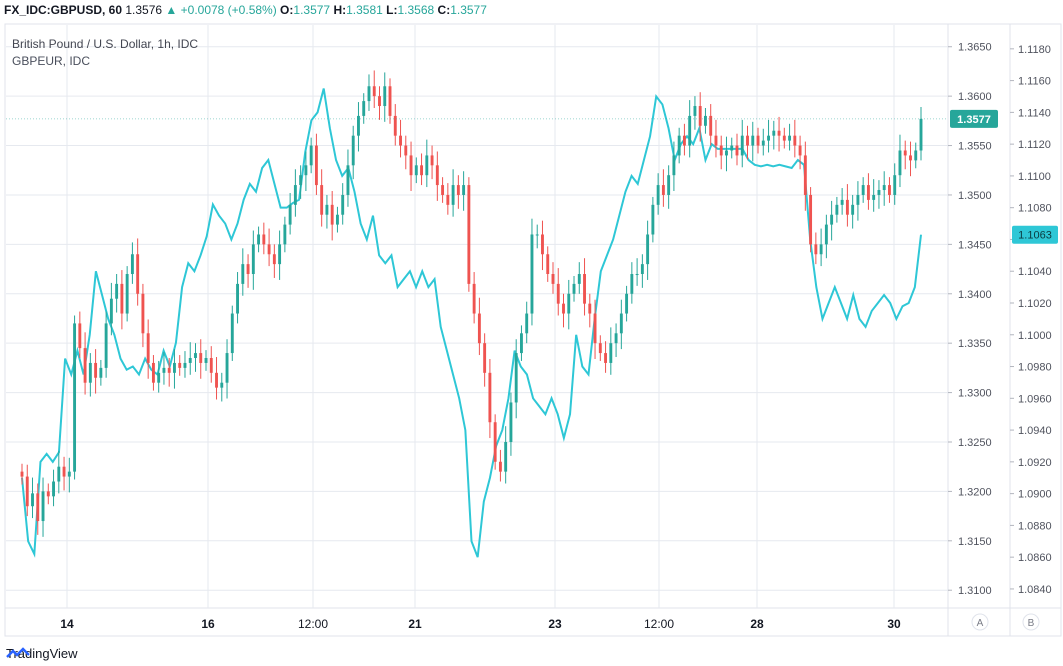 The image size is (1063, 666). I want to click on y2-tick-label: 1.0980, so click(1035, 368).